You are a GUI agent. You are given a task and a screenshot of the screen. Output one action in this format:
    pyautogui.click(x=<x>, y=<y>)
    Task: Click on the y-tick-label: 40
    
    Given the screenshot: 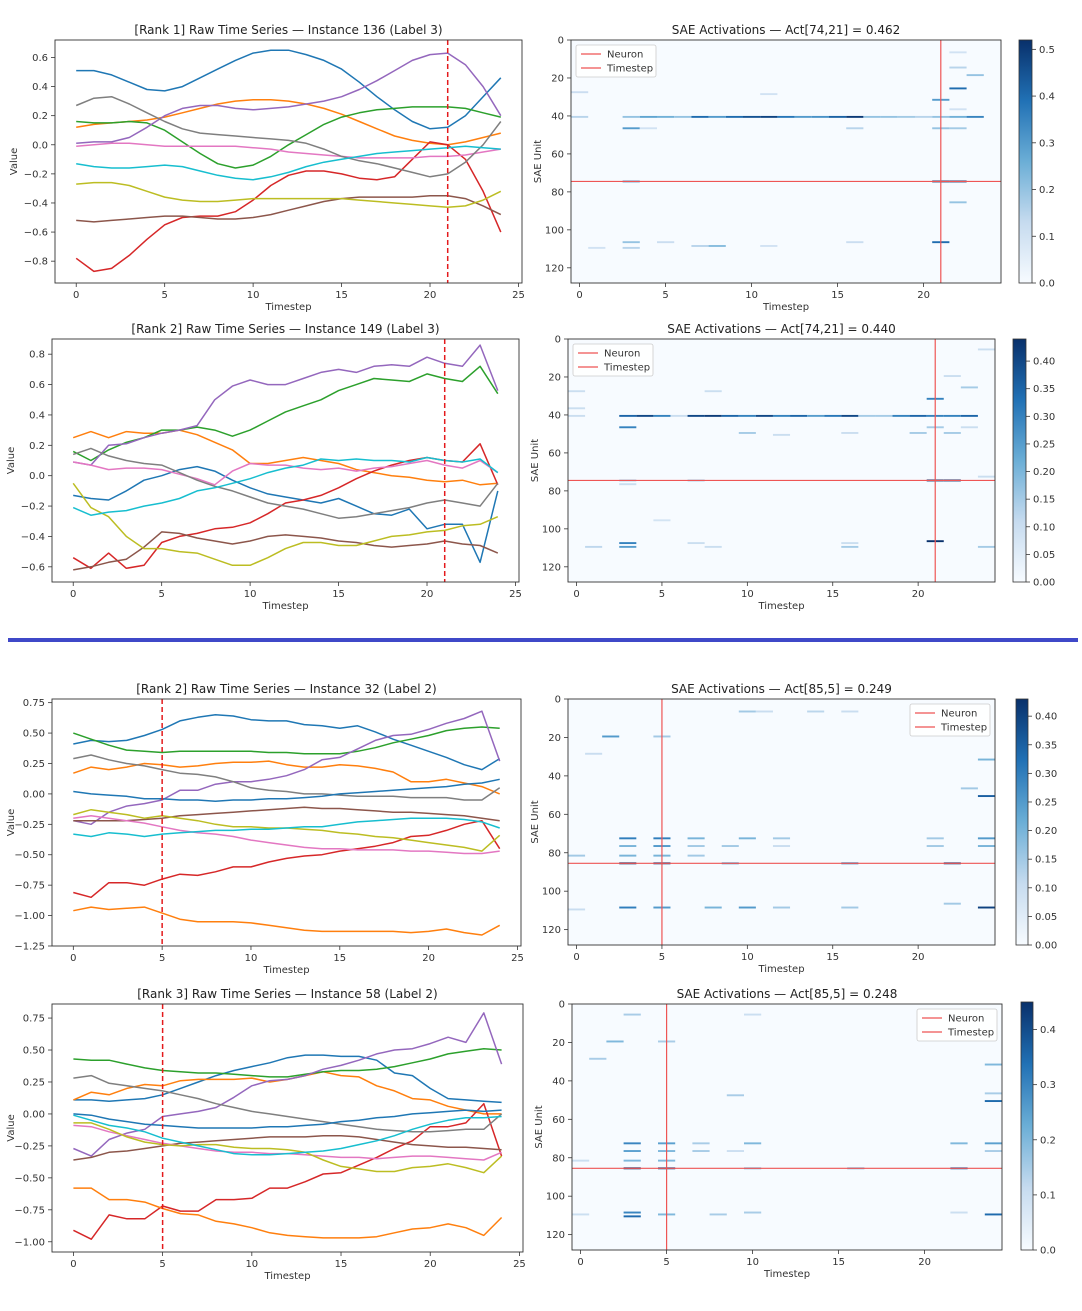 What is the action you would take?
    pyautogui.click(x=558, y=1081)
    